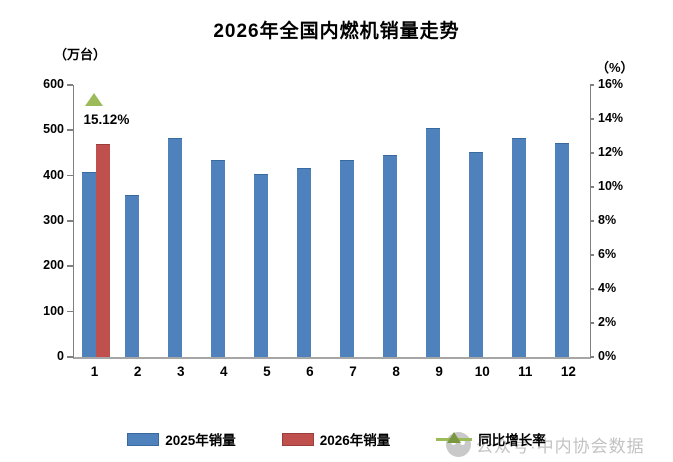 This screenshot has height=462, width=673. What do you see at coordinates (439, 371) in the screenshot?
I see `x-axis-label-month-9: 9` at bounding box center [439, 371].